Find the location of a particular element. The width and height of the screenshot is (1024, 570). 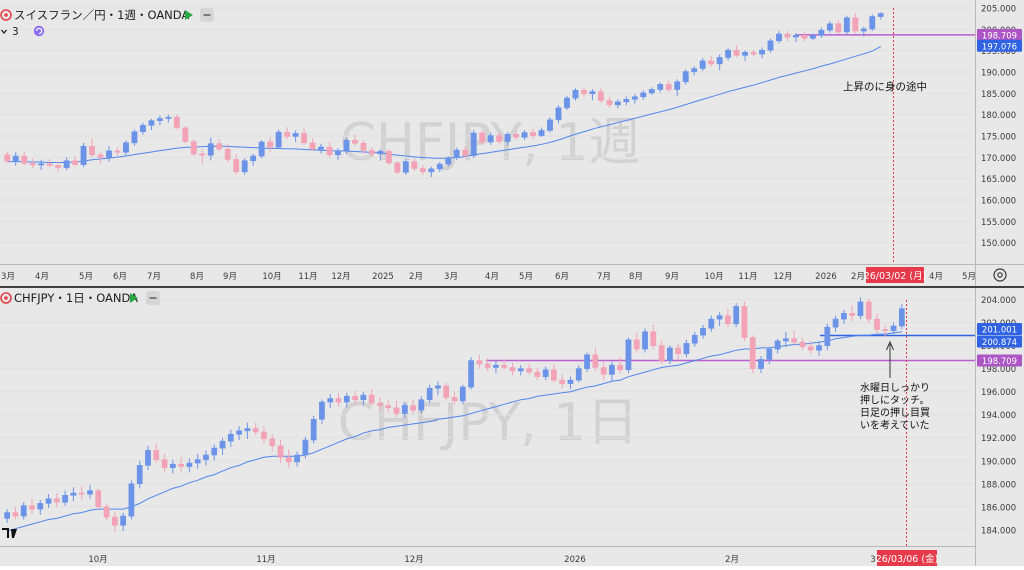

x-tick-label: 6月 is located at coordinates (562, 277).